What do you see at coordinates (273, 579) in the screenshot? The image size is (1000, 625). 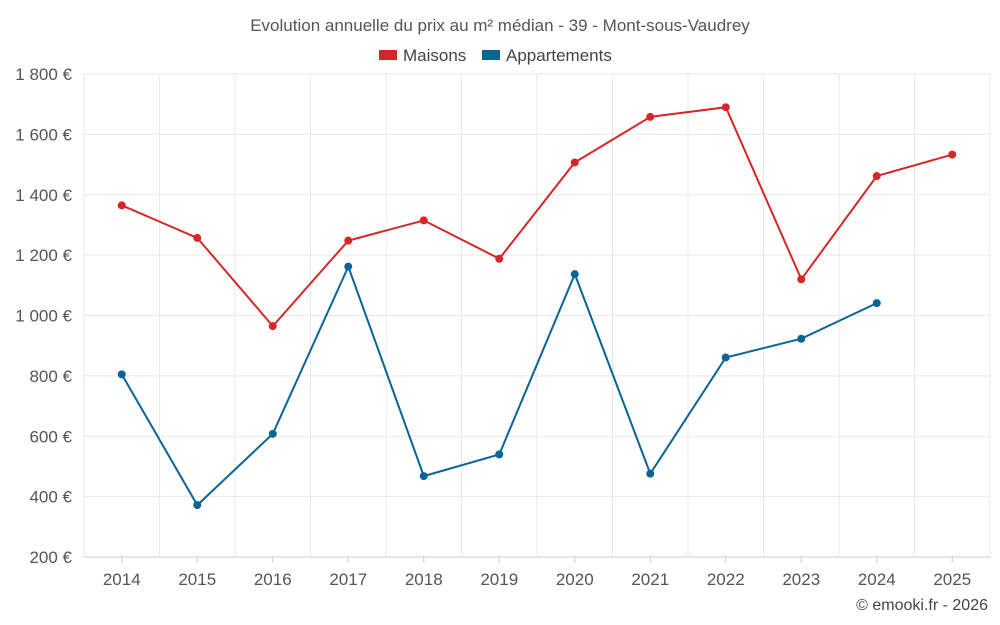 I see `x-tick-label: 2016` at bounding box center [273, 579].